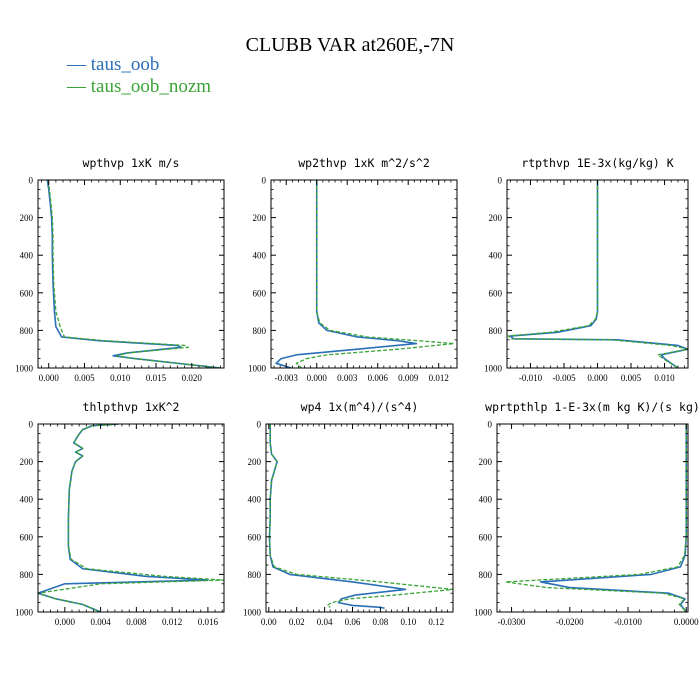  I want to click on legend-entry-taus-oob: — taus_oob, so click(112, 64).